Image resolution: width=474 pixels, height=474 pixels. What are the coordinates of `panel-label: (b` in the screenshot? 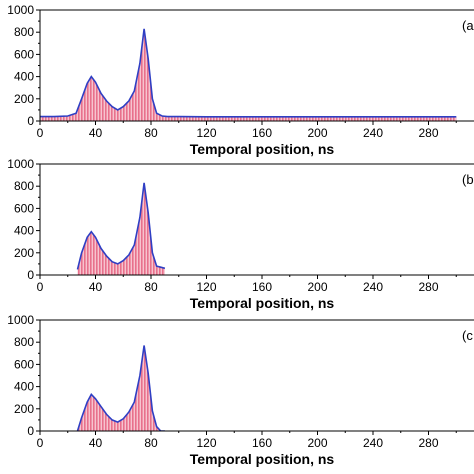 It's located at (468, 179).